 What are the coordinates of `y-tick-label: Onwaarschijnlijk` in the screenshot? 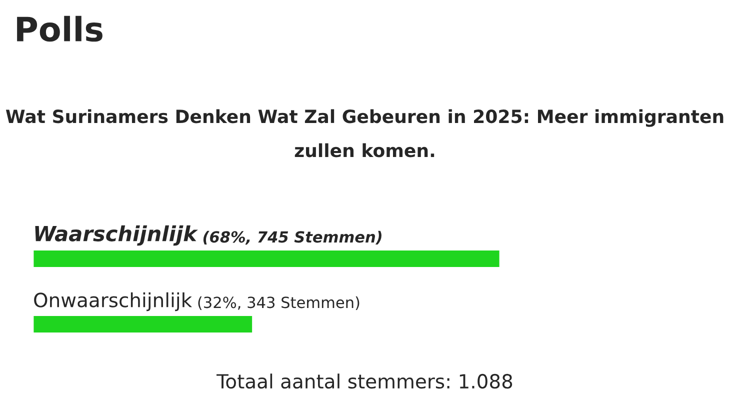 It's located at (113, 302).